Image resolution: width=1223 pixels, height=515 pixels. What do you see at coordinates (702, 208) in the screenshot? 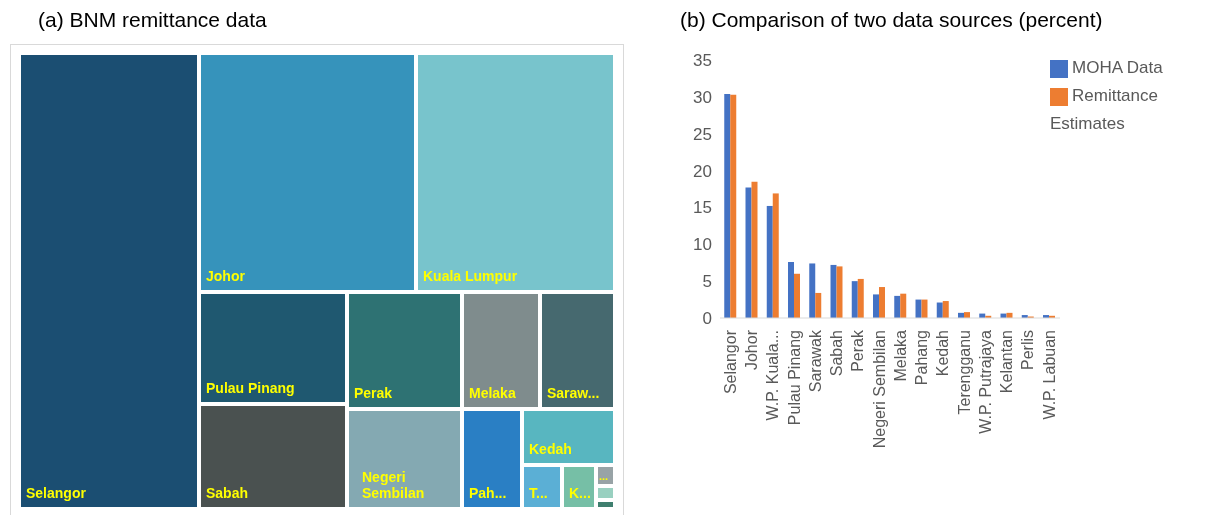
I see `y-tick-label: 15` at bounding box center [702, 208].